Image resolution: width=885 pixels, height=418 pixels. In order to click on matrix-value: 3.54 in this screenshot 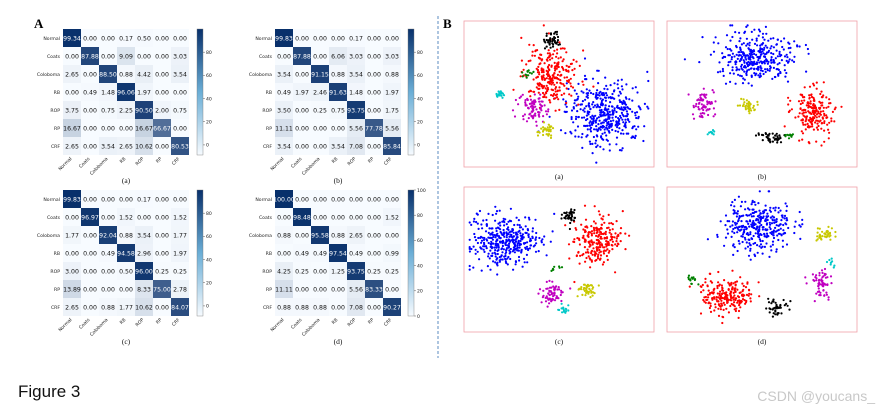, I will do `click(284, 147)`.